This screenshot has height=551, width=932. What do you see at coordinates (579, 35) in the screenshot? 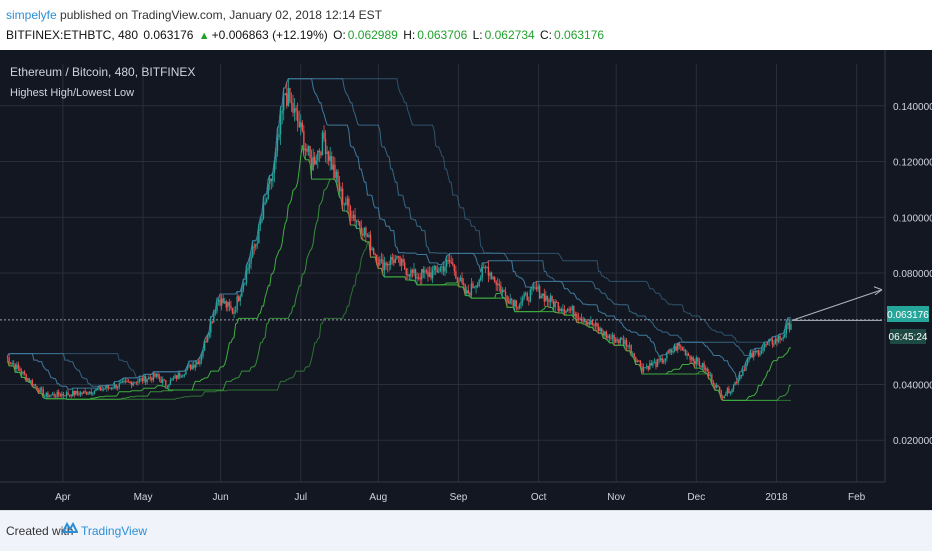
I see `close-value: 0.063176` at bounding box center [579, 35].